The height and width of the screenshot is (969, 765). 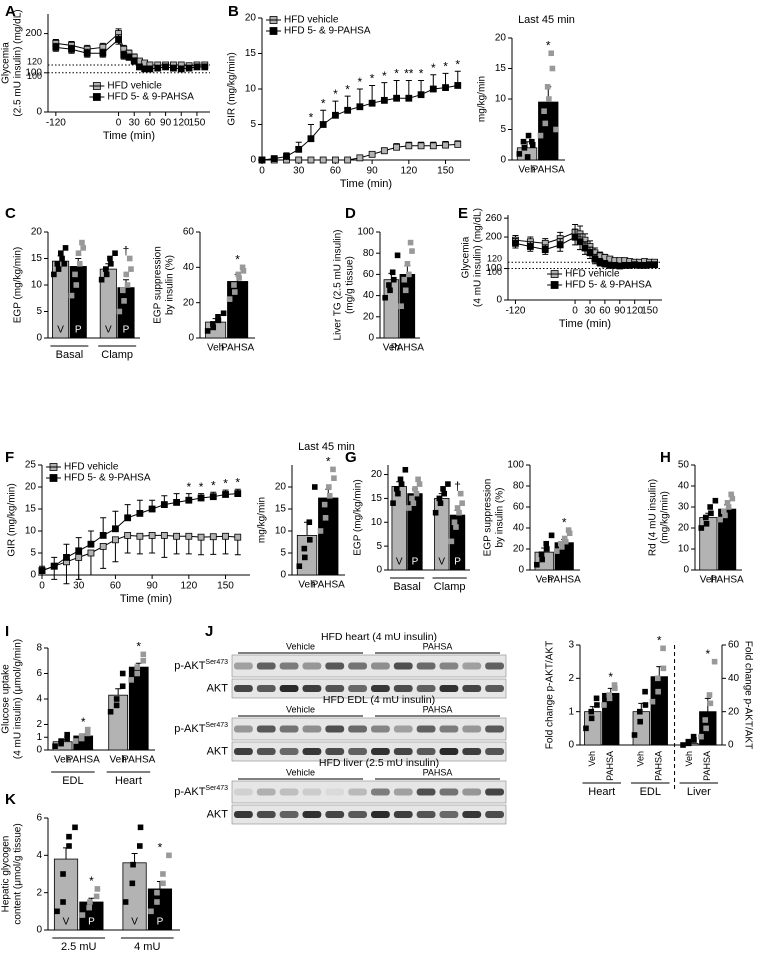 I want to click on y-axis-label: GIR (mg/kg/min), so click(x=232, y=88).